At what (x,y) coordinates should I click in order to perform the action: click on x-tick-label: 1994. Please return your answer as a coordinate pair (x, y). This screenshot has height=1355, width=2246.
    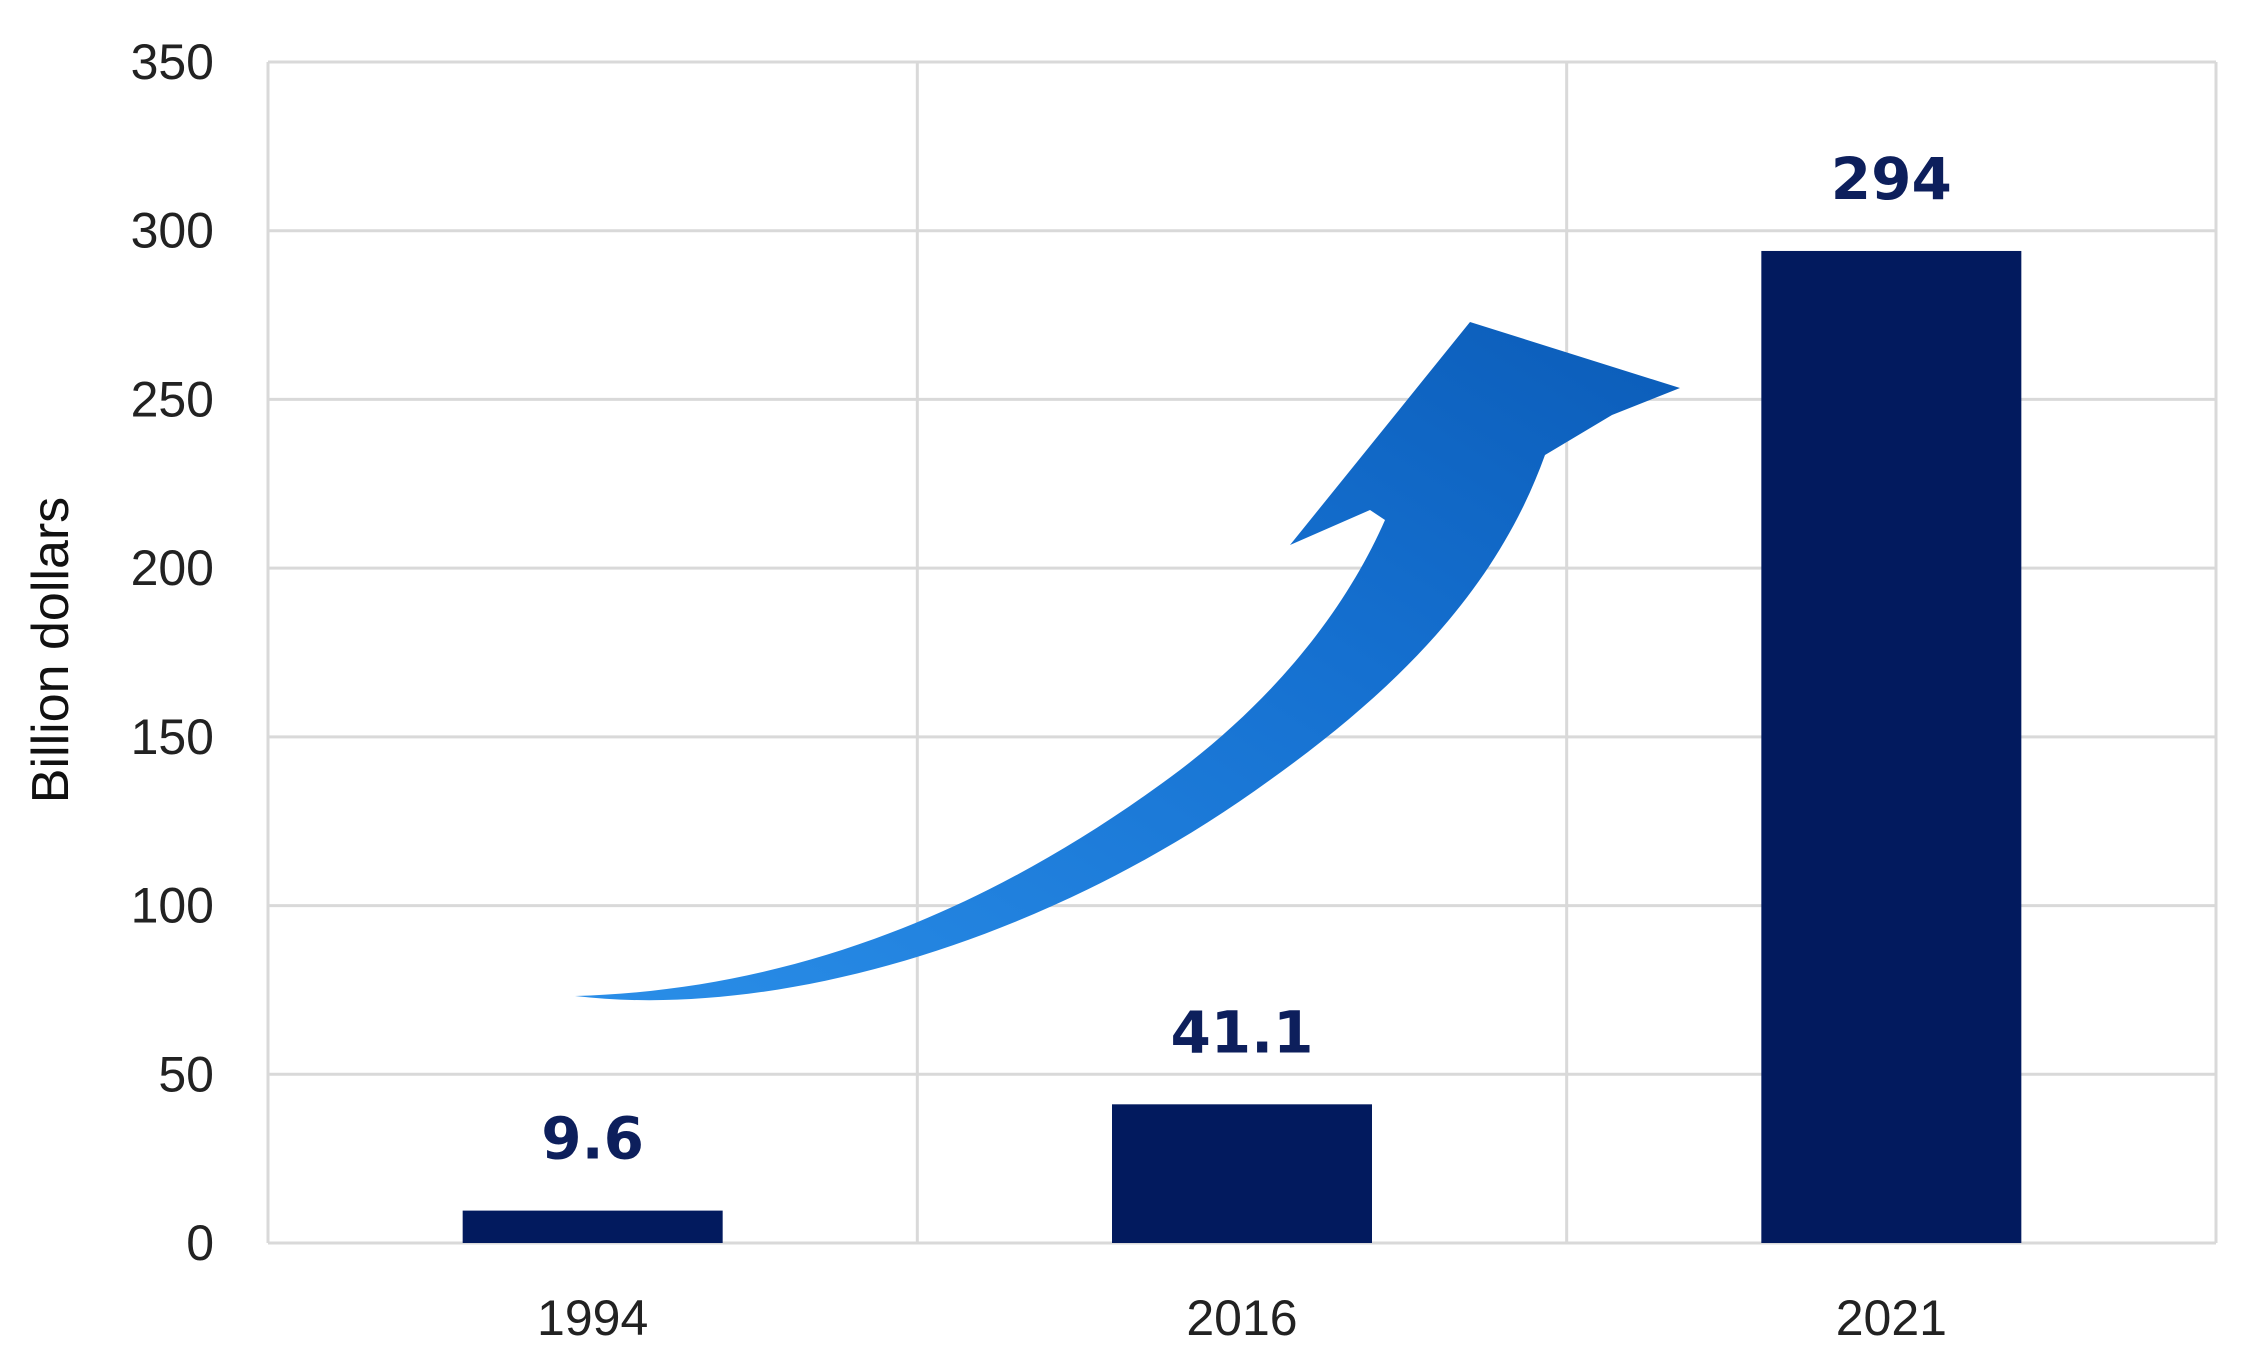
    Looking at the image, I should click on (592, 1318).